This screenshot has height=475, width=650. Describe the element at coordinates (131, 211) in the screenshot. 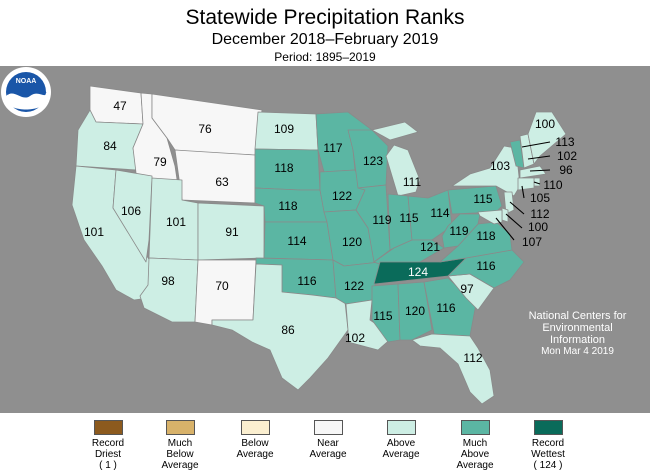

I see `rank-NV: 106` at that location.